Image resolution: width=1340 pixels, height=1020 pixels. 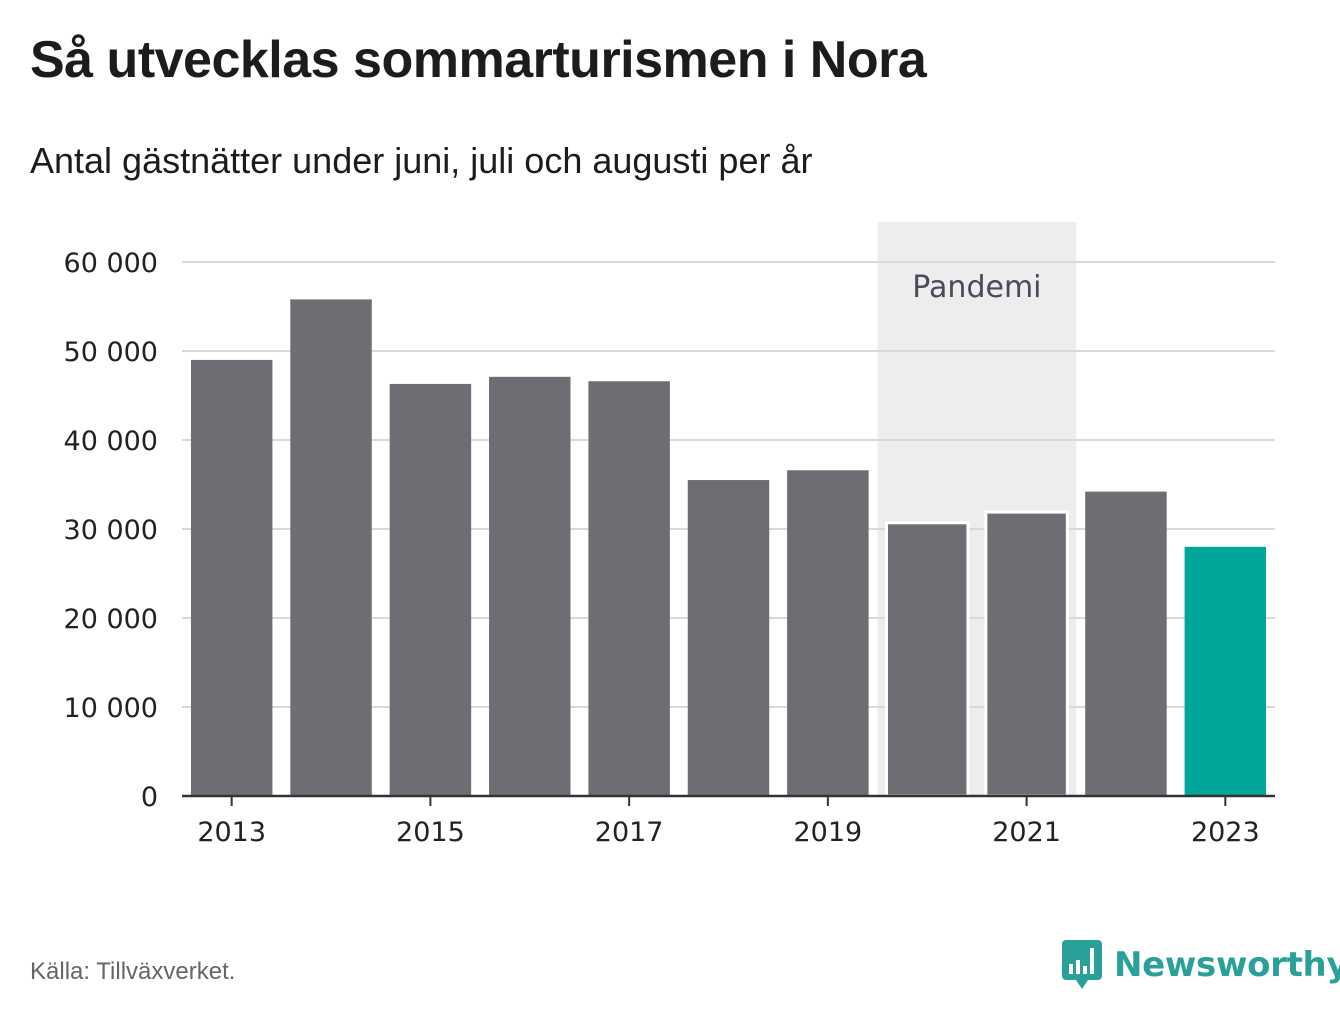 I want to click on bar-2019, so click(x=828, y=633).